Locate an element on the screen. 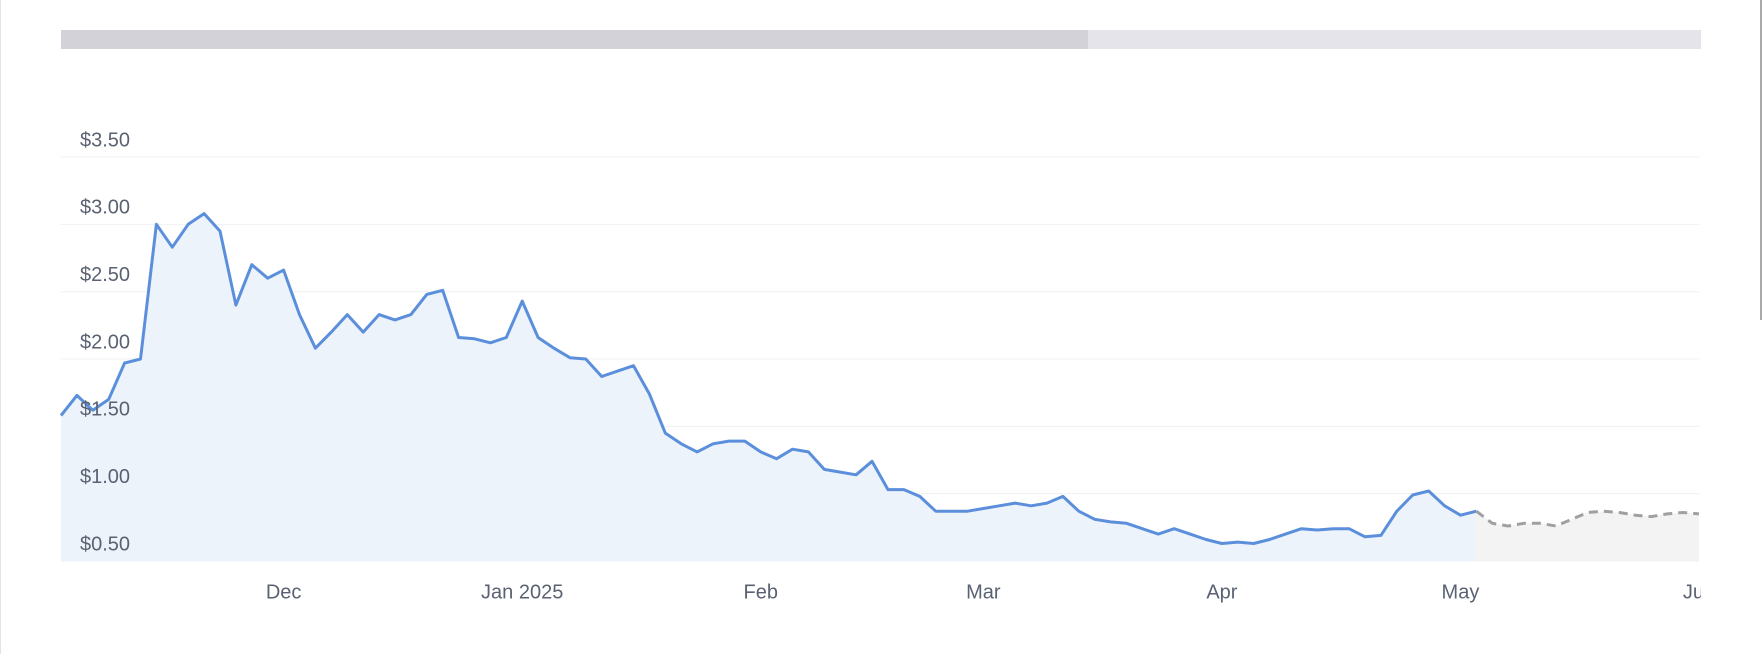 Image resolution: width=1762 pixels, height=654 pixels. y-tick-label: $2.50 is located at coordinates (105, 275).